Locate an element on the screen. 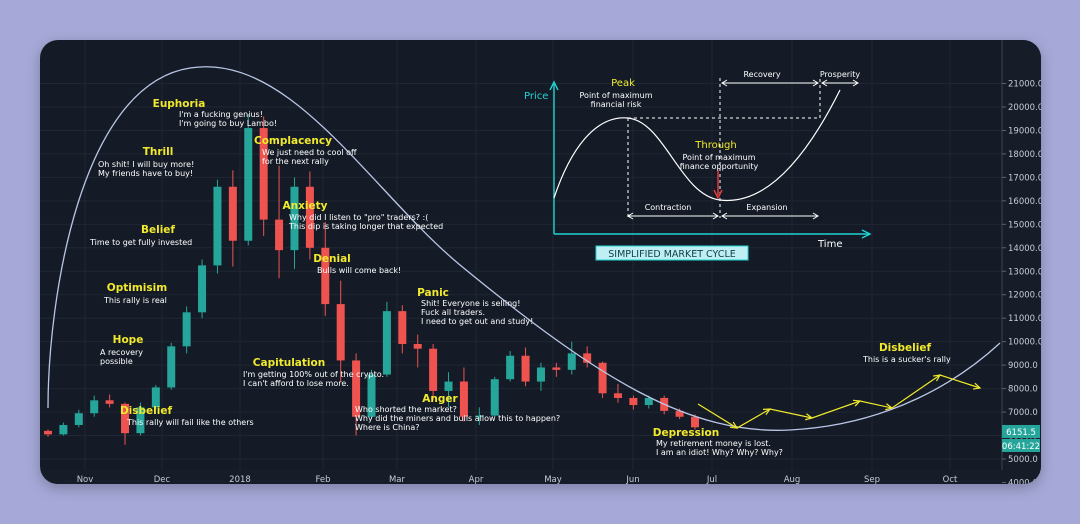 This screenshot has height=524, width=1080. x-tick-label: Oct is located at coordinates (950, 479).